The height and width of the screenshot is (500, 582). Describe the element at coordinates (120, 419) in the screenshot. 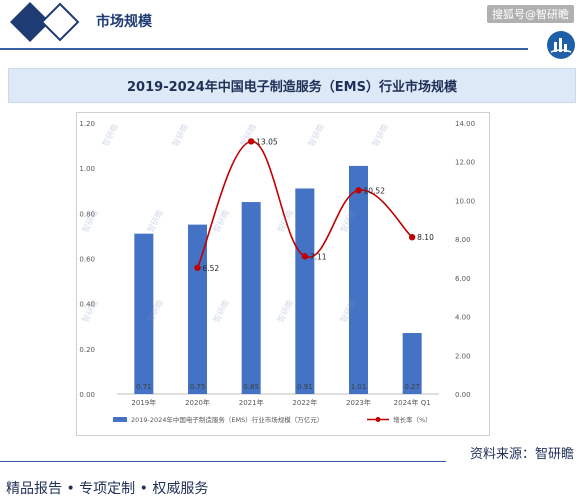

I see `legend-bar-swatch` at that location.